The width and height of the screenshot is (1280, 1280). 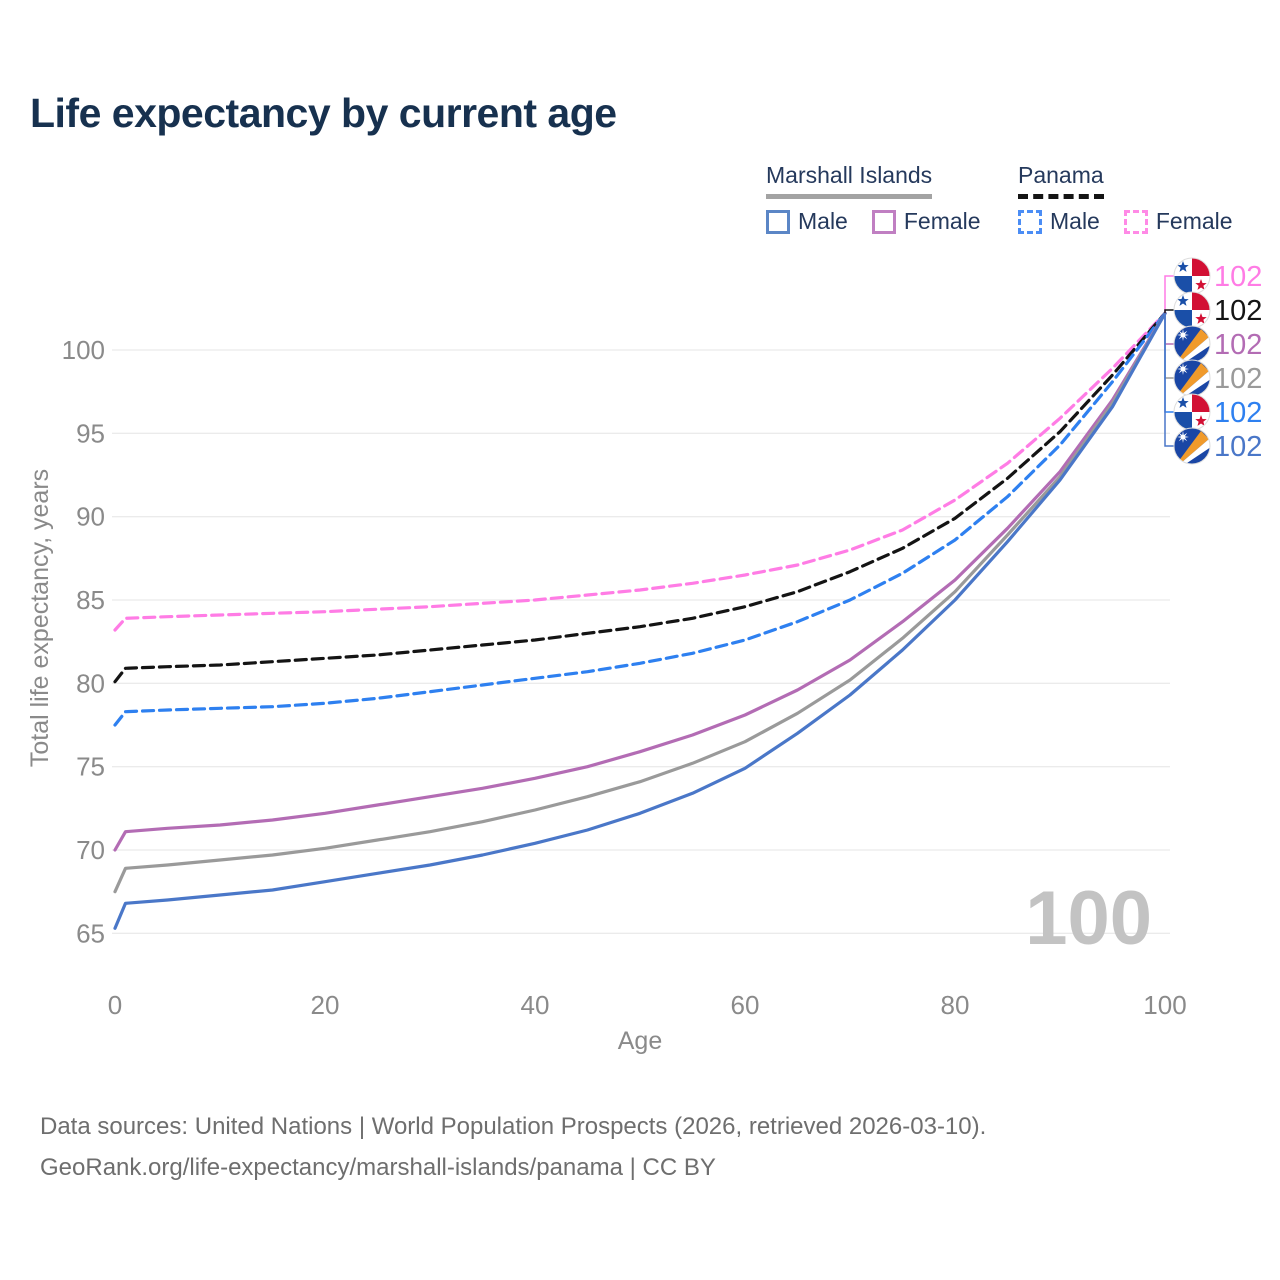 I want to click on y-tick-label: 85, so click(x=90, y=600).